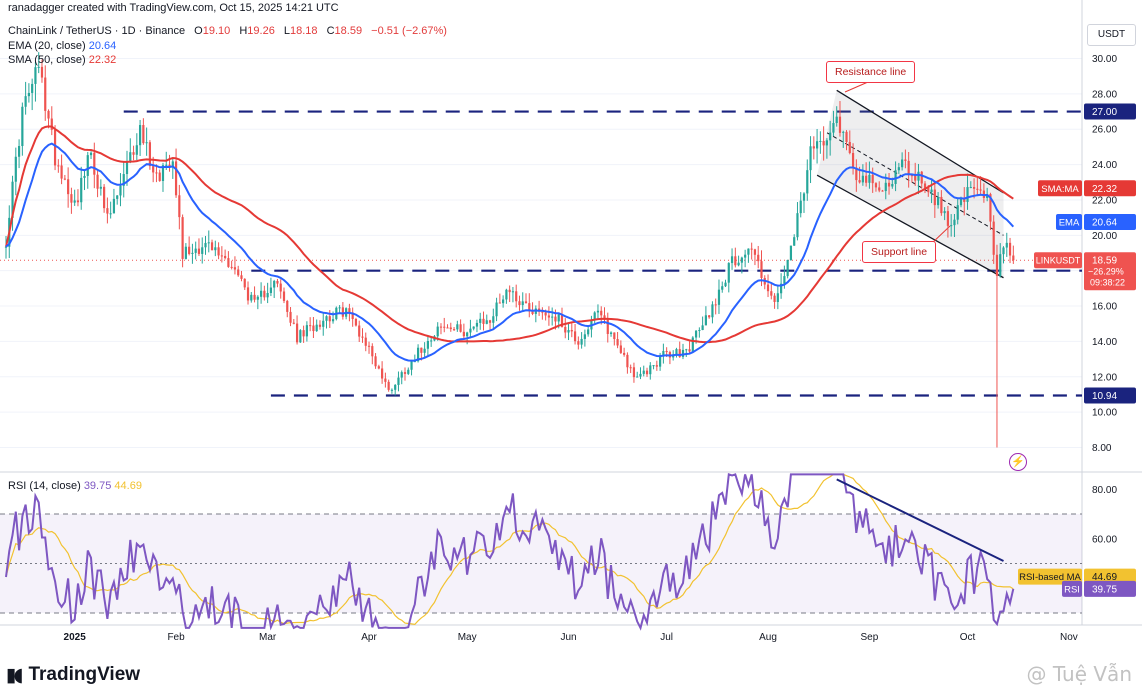  Describe the element at coordinates (1104, 236) in the screenshot. I see `price-tick-label: 20.00` at that location.